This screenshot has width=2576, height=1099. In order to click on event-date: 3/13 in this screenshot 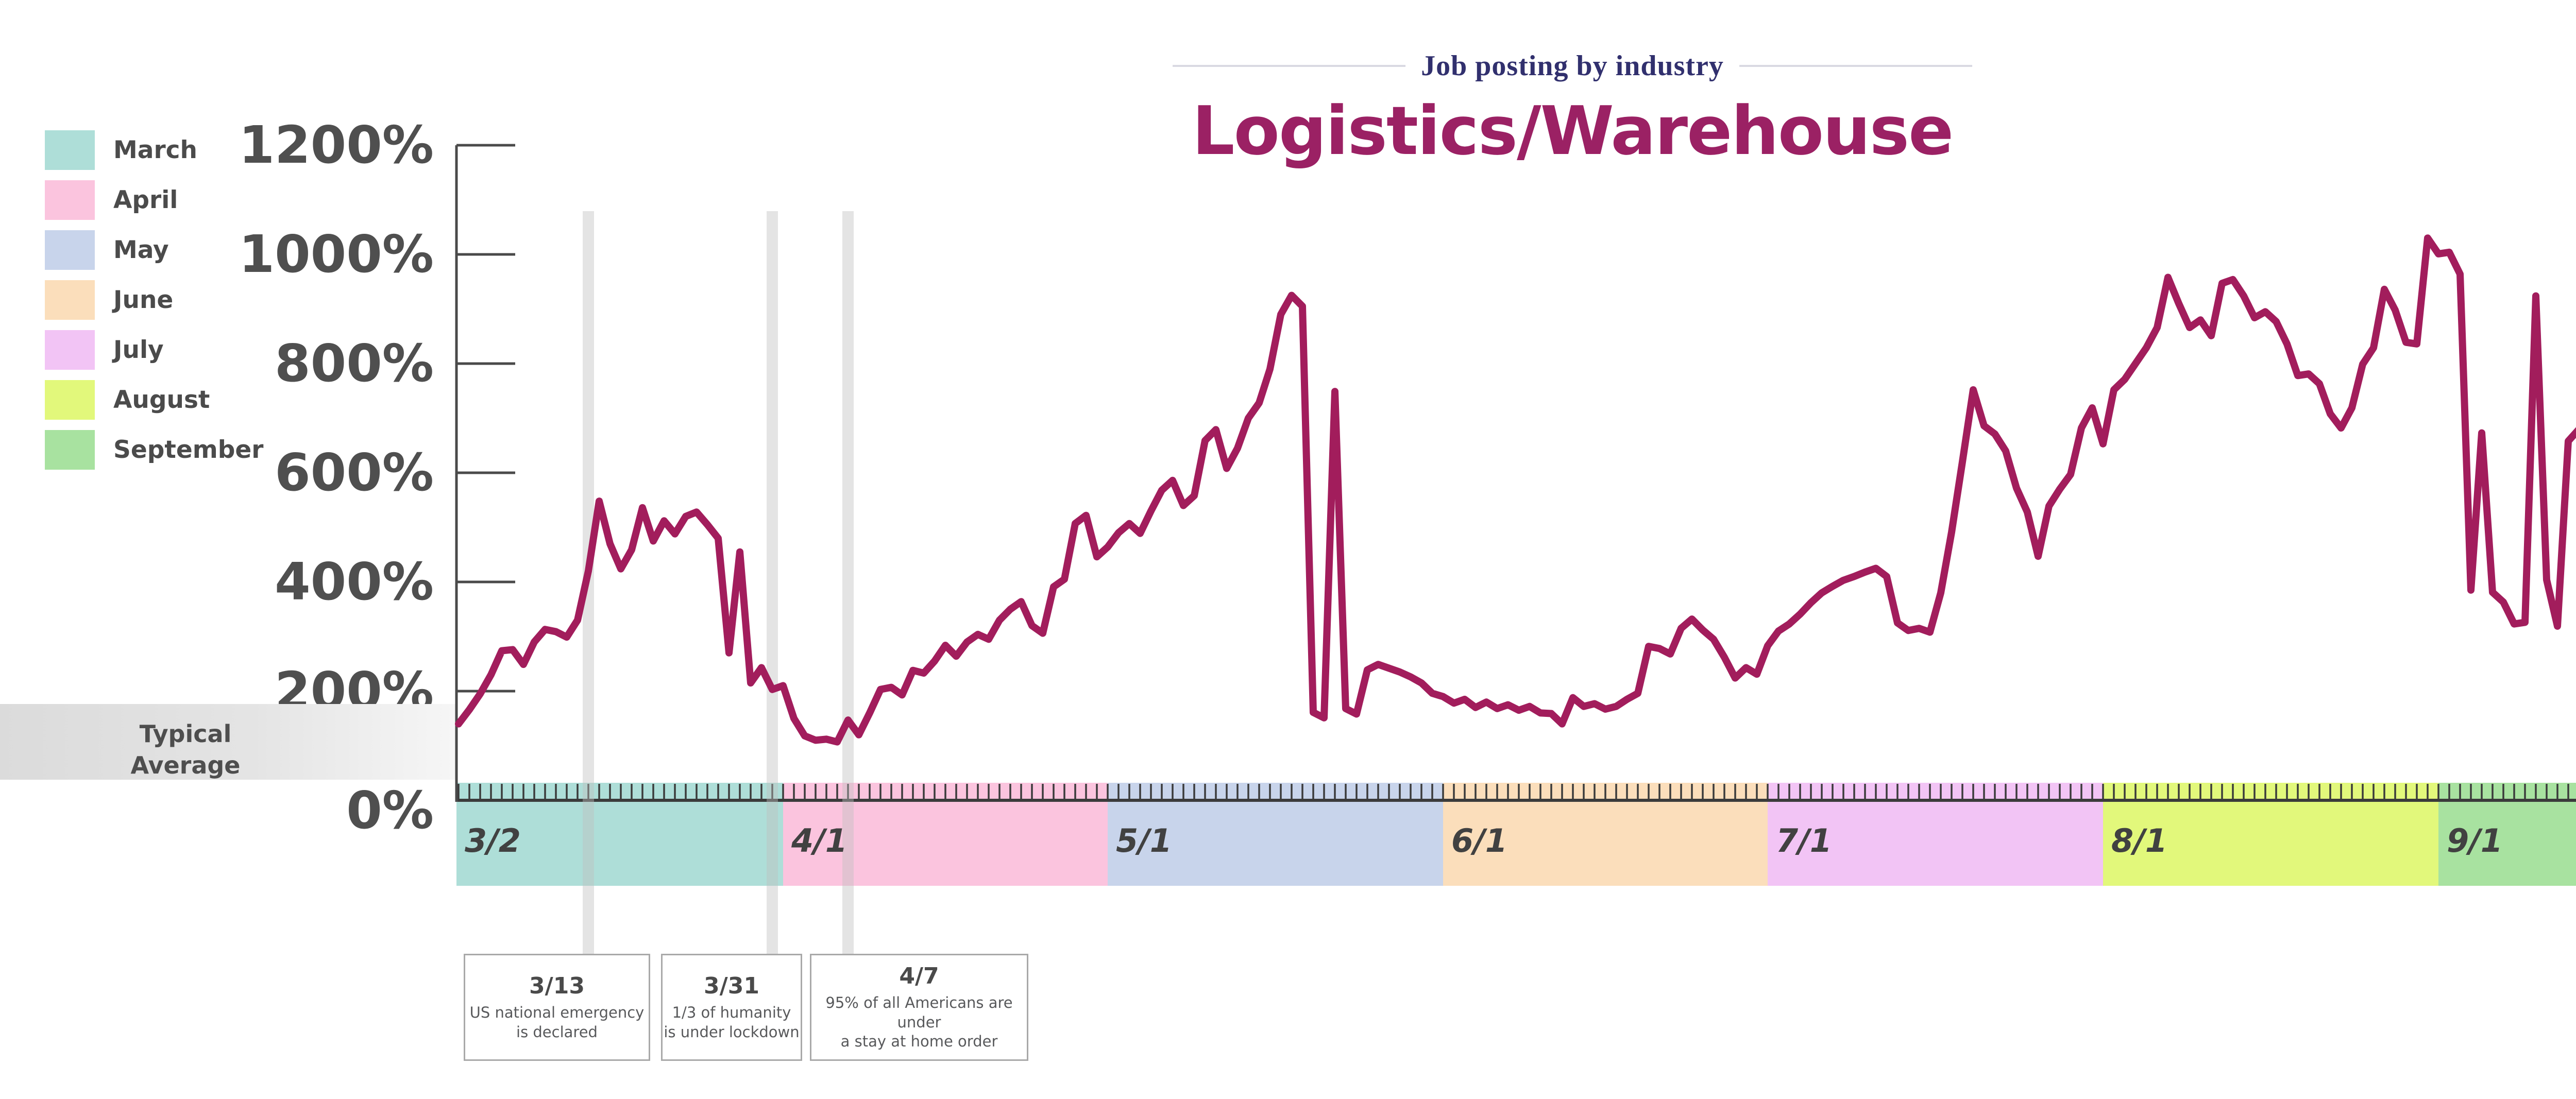, I will do `click(557, 985)`.